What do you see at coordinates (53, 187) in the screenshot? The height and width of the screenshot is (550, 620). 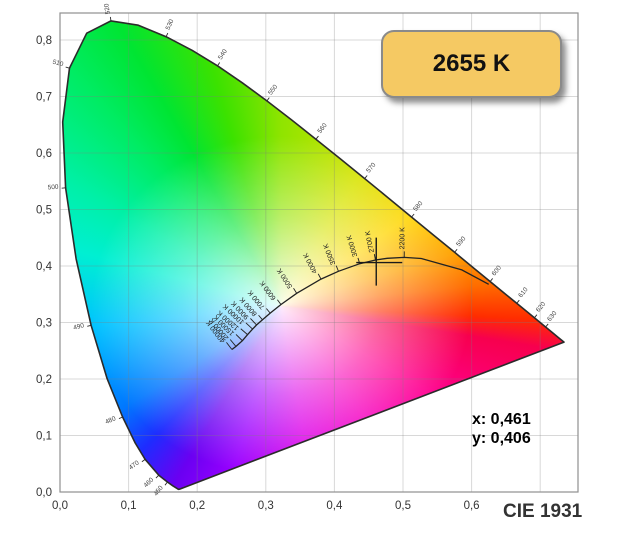 I see `wavelength-label: 500` at bounding box center [53, 187].